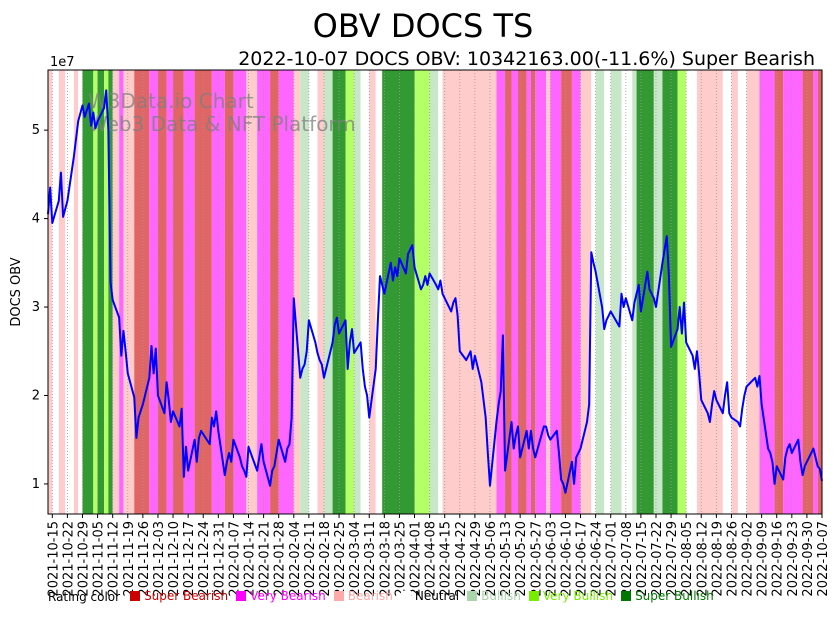 The width and height of the screenshot is (840, 641). Describe the element at coordinates (189, 559) in the screenshot. I see `x-tick-label: 2021-12-17` at that location.